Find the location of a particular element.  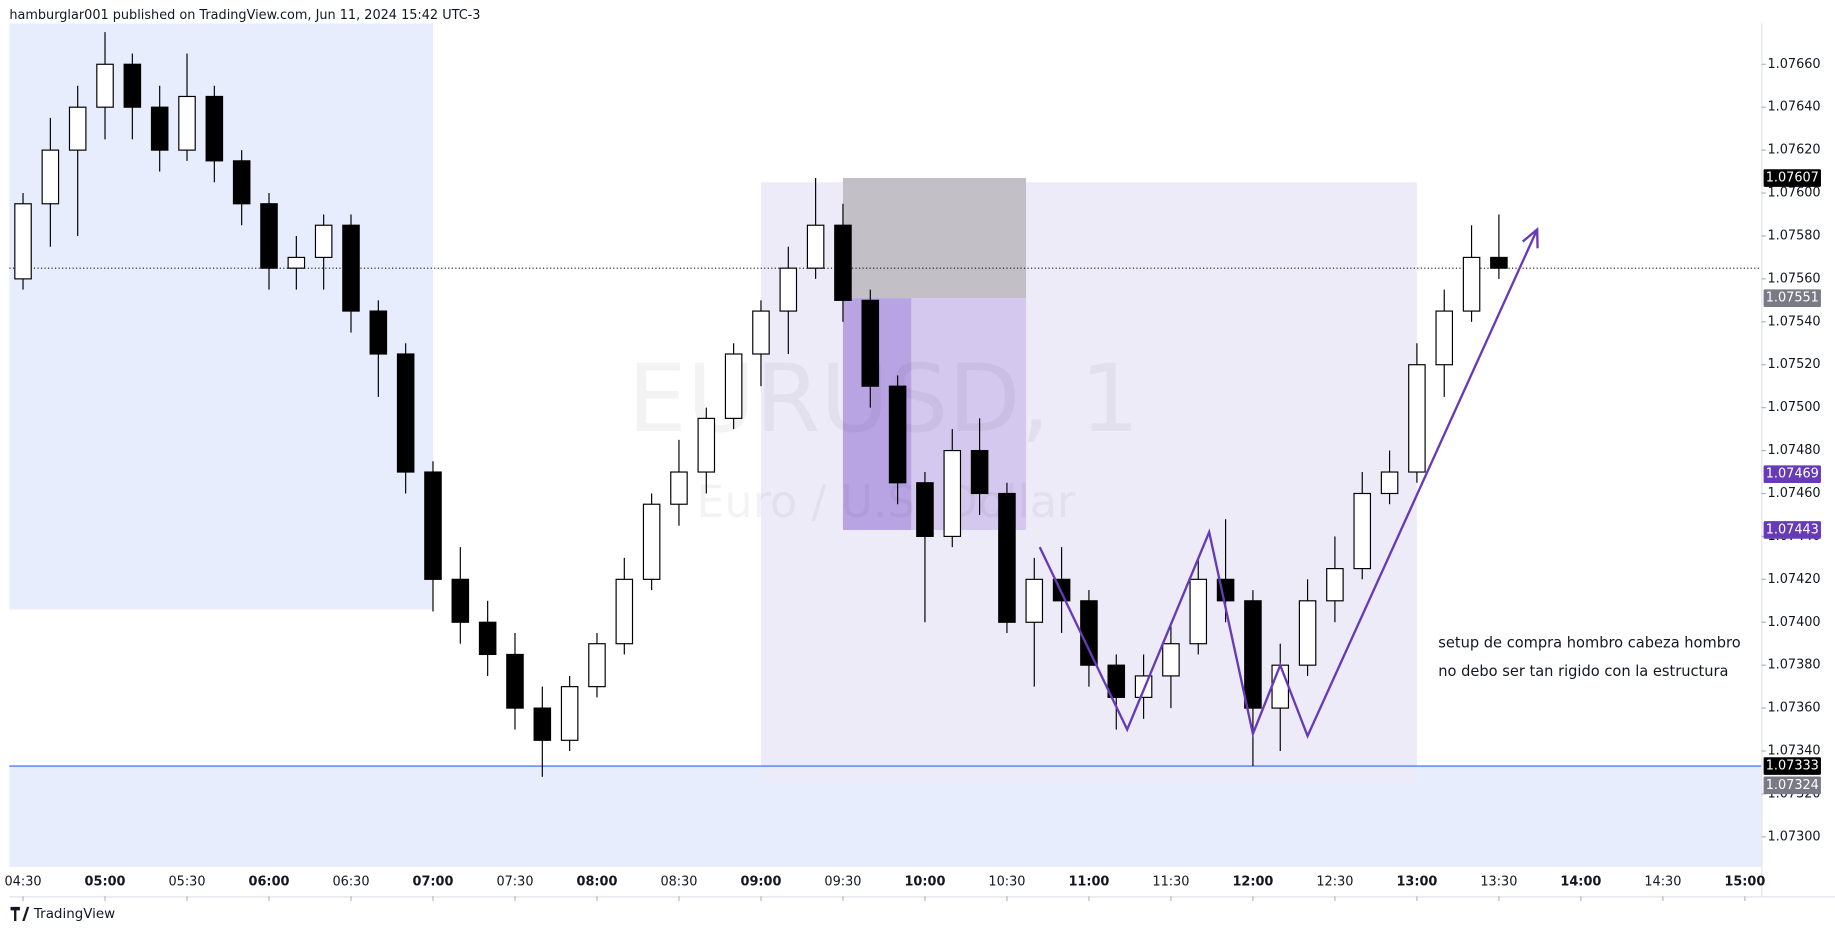

x-tick-label: 08:00 is located at coordinates (597, 882).